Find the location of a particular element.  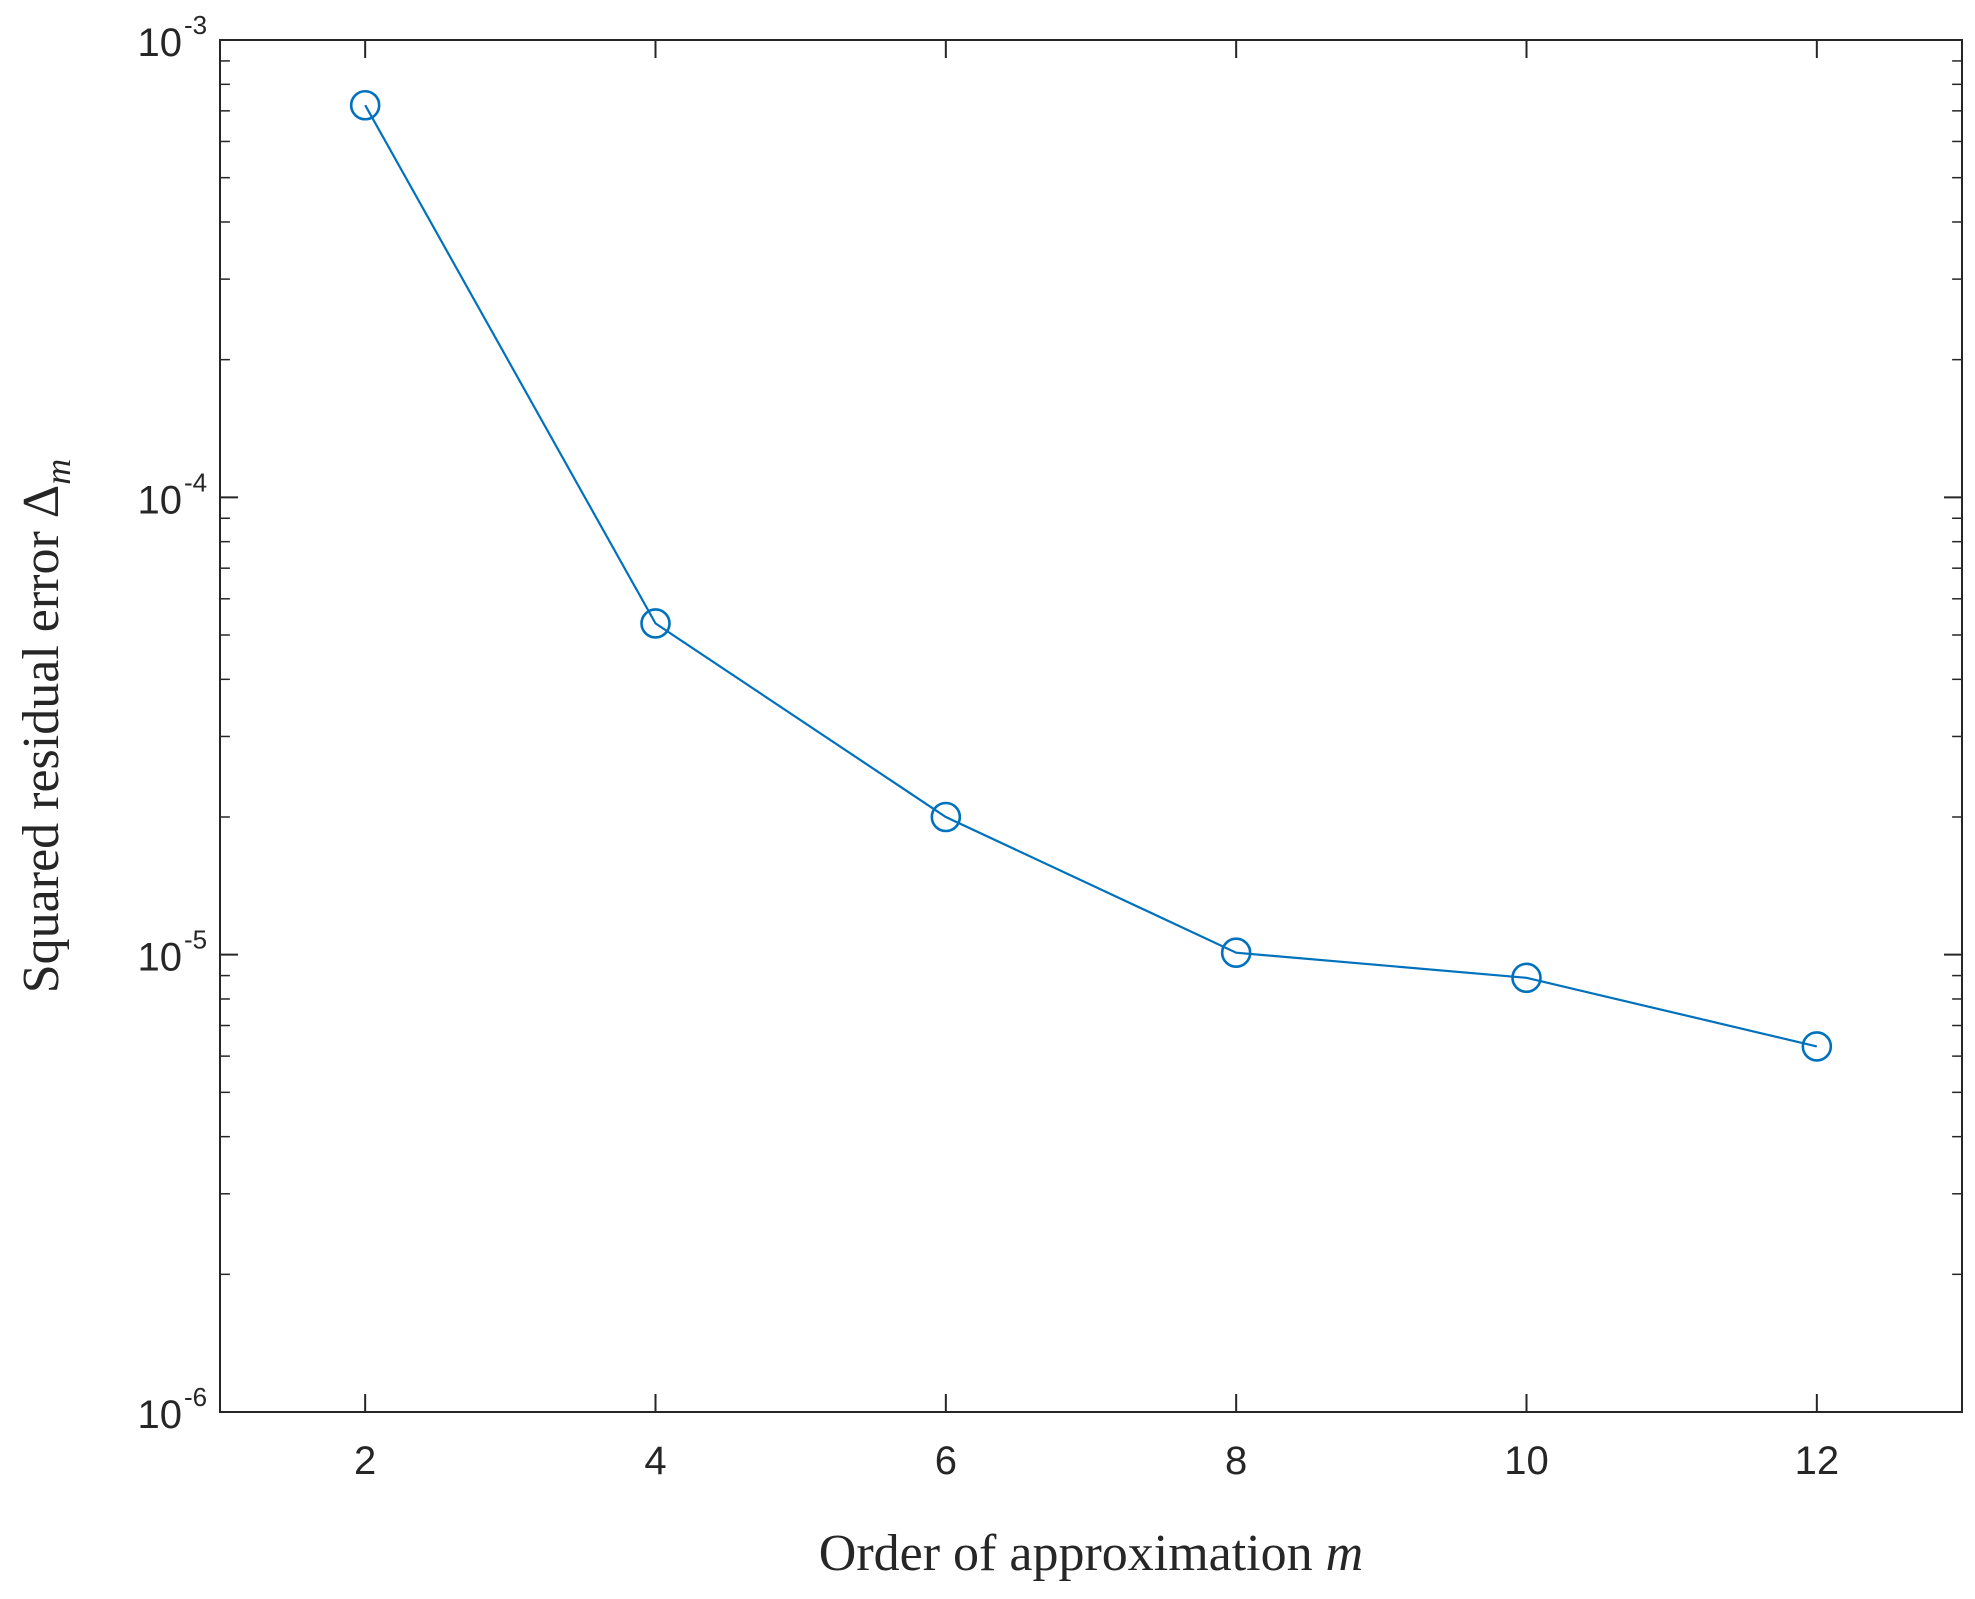

x-tick-label: 10 is located at coordinates (1526, 1461).